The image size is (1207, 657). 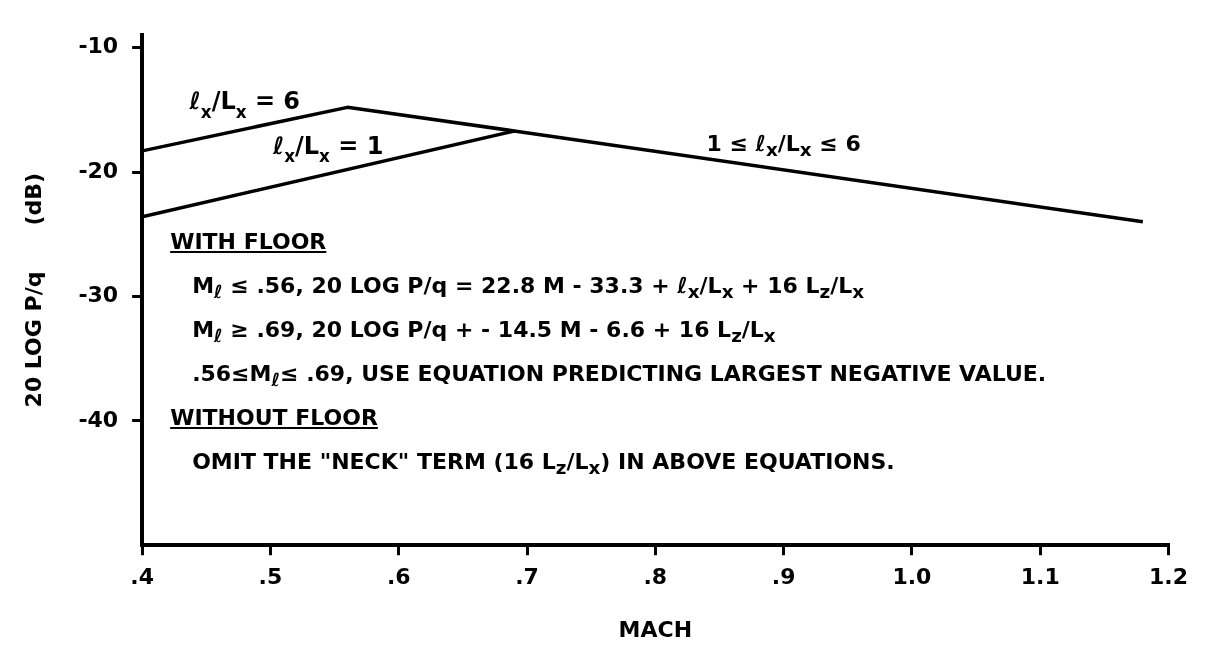 I want to click on annotation: 1 ≤ ℓ$_{x}$/L$_{x}$ ≤ 6, so click(x=783, y=146).